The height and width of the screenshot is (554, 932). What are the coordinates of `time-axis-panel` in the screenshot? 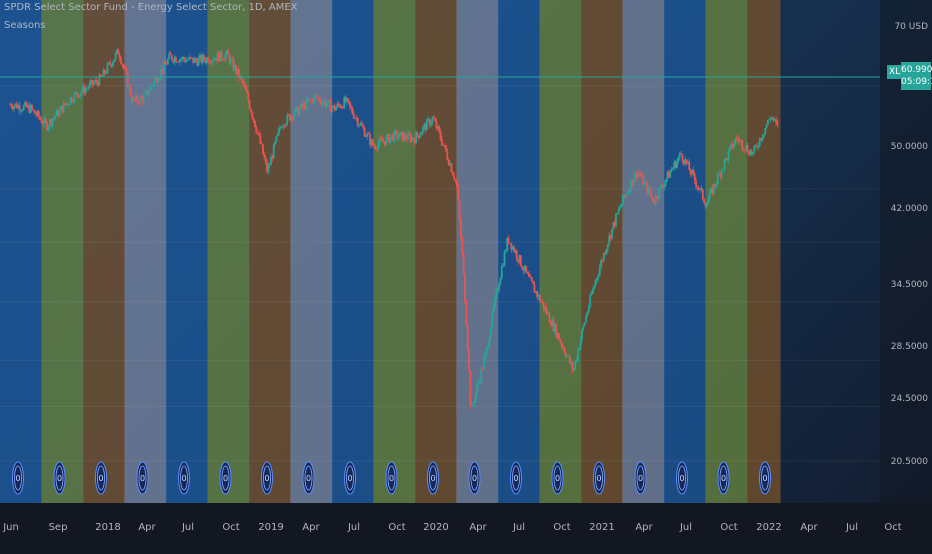 It's located at (466, 526).